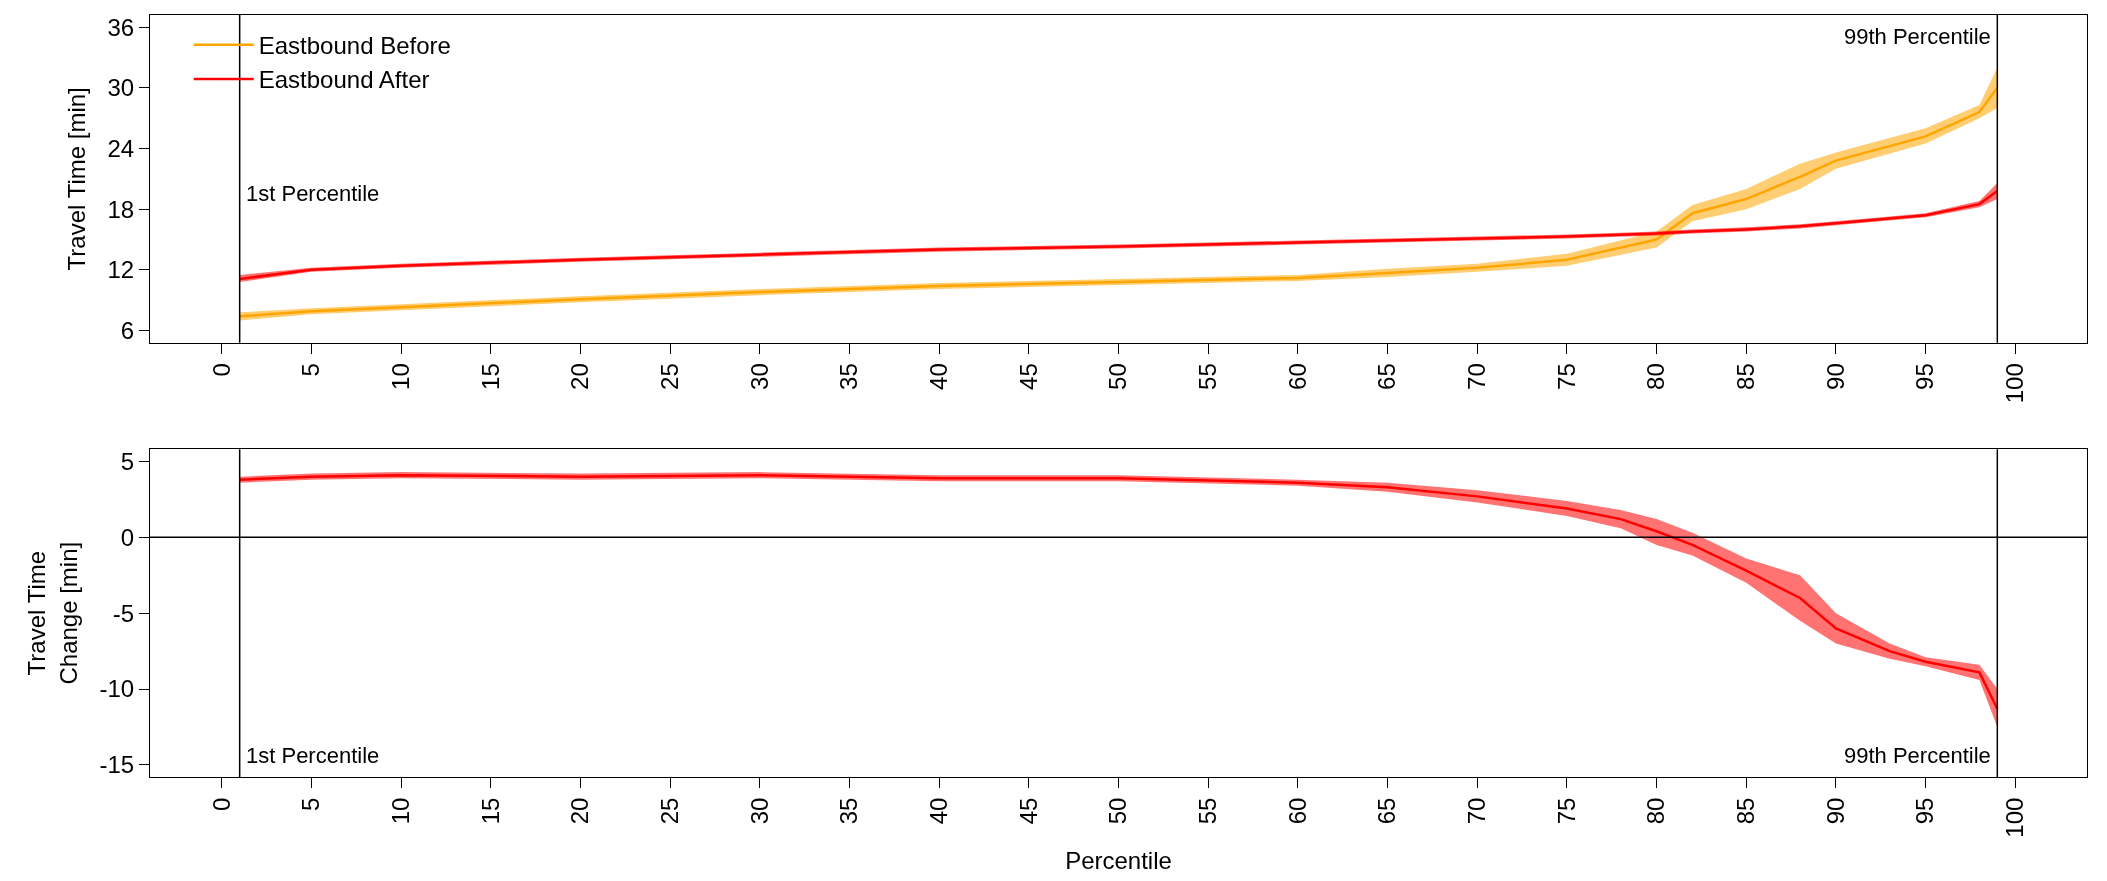 The image size is (2107, 881). I want to click on y-tick-label: -10, so click(117, 689).